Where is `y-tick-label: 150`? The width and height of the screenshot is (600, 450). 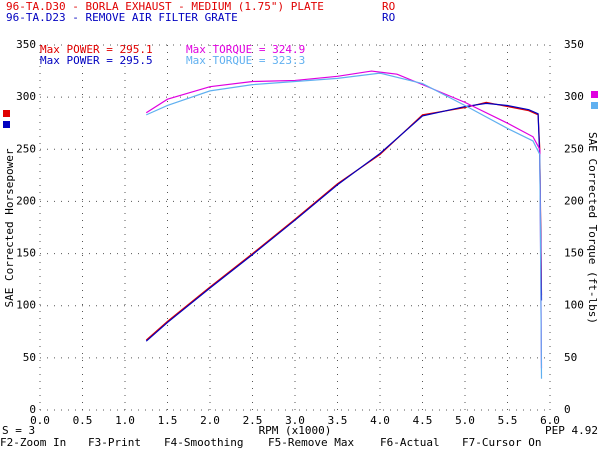
y-tick-label: 150 is located at coordinates (26, 253).